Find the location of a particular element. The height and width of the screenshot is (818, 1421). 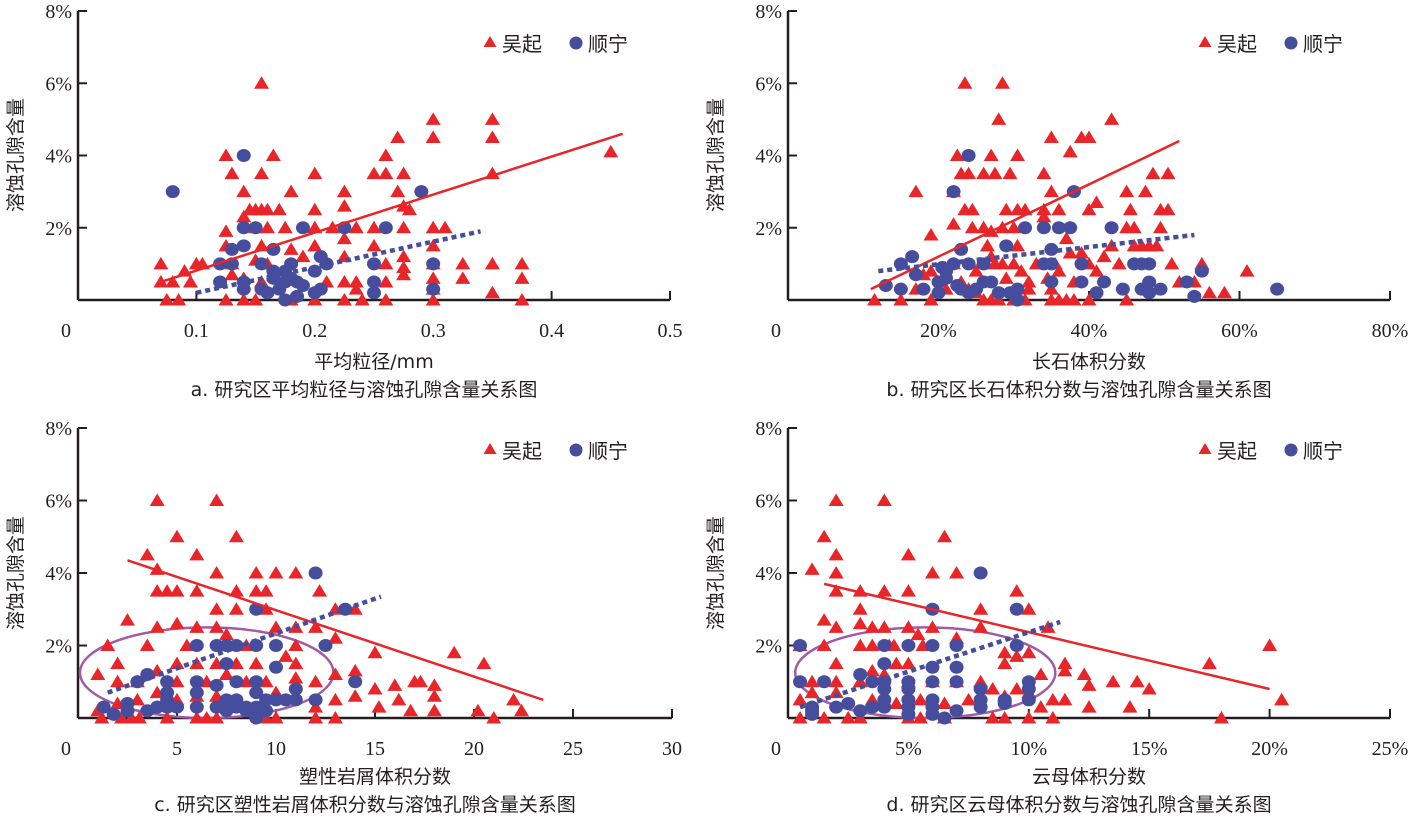

legend-label-wuqi: 吴起 is located at coordinates (1237, 44).